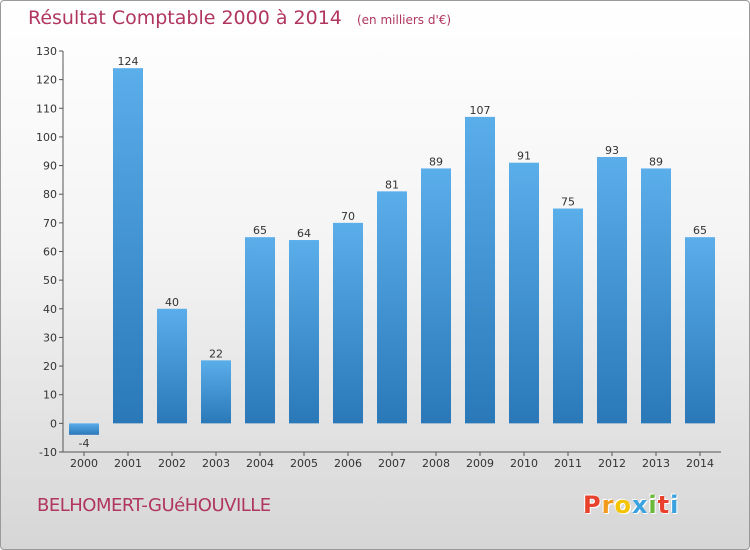  Describe the element at coordinates (50, 252) in the screenshot. I see `y-tick-label: 60` at that location.